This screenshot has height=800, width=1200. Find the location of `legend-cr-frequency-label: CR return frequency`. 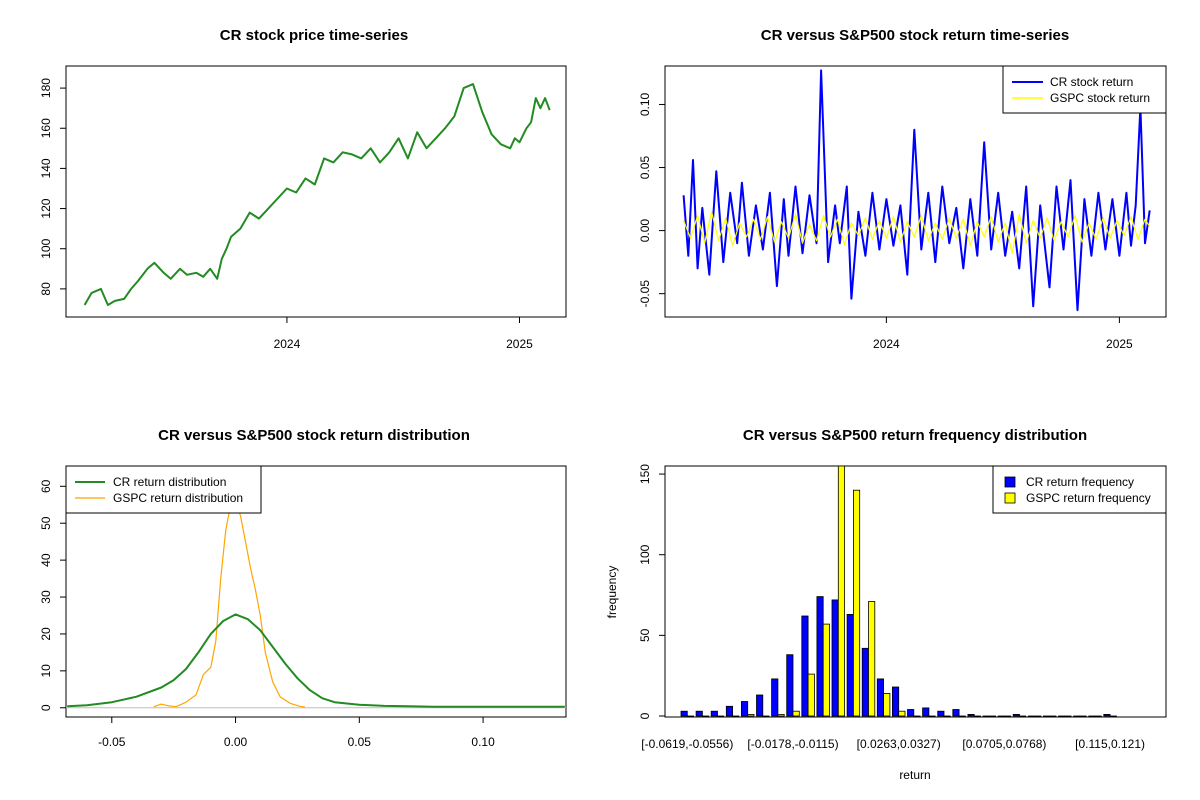

legend-cr-frequency-label: CR return frequency is located at coordinates (1080, 482).